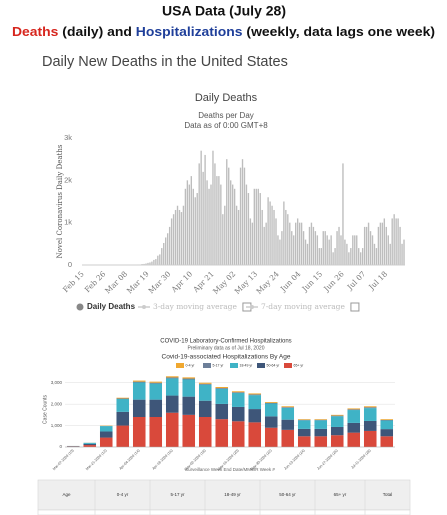 This screenshot has height=515, width=447. I want to click on y-axis-label: Novel Coronavirus Daily Deaths, so click(60, 201).